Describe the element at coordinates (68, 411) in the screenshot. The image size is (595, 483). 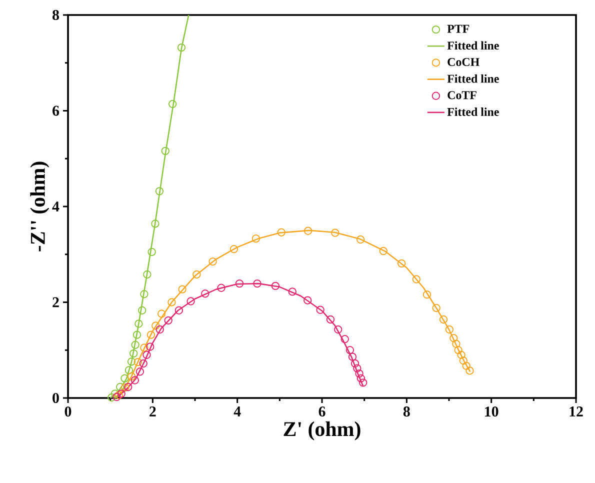
I see `x-tick-label: 0` at that location.